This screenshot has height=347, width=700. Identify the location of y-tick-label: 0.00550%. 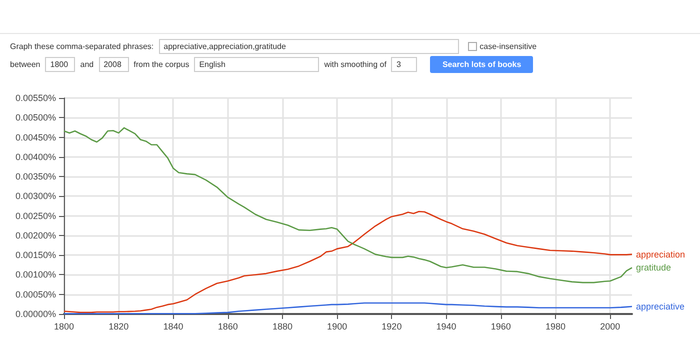
(35, 98).